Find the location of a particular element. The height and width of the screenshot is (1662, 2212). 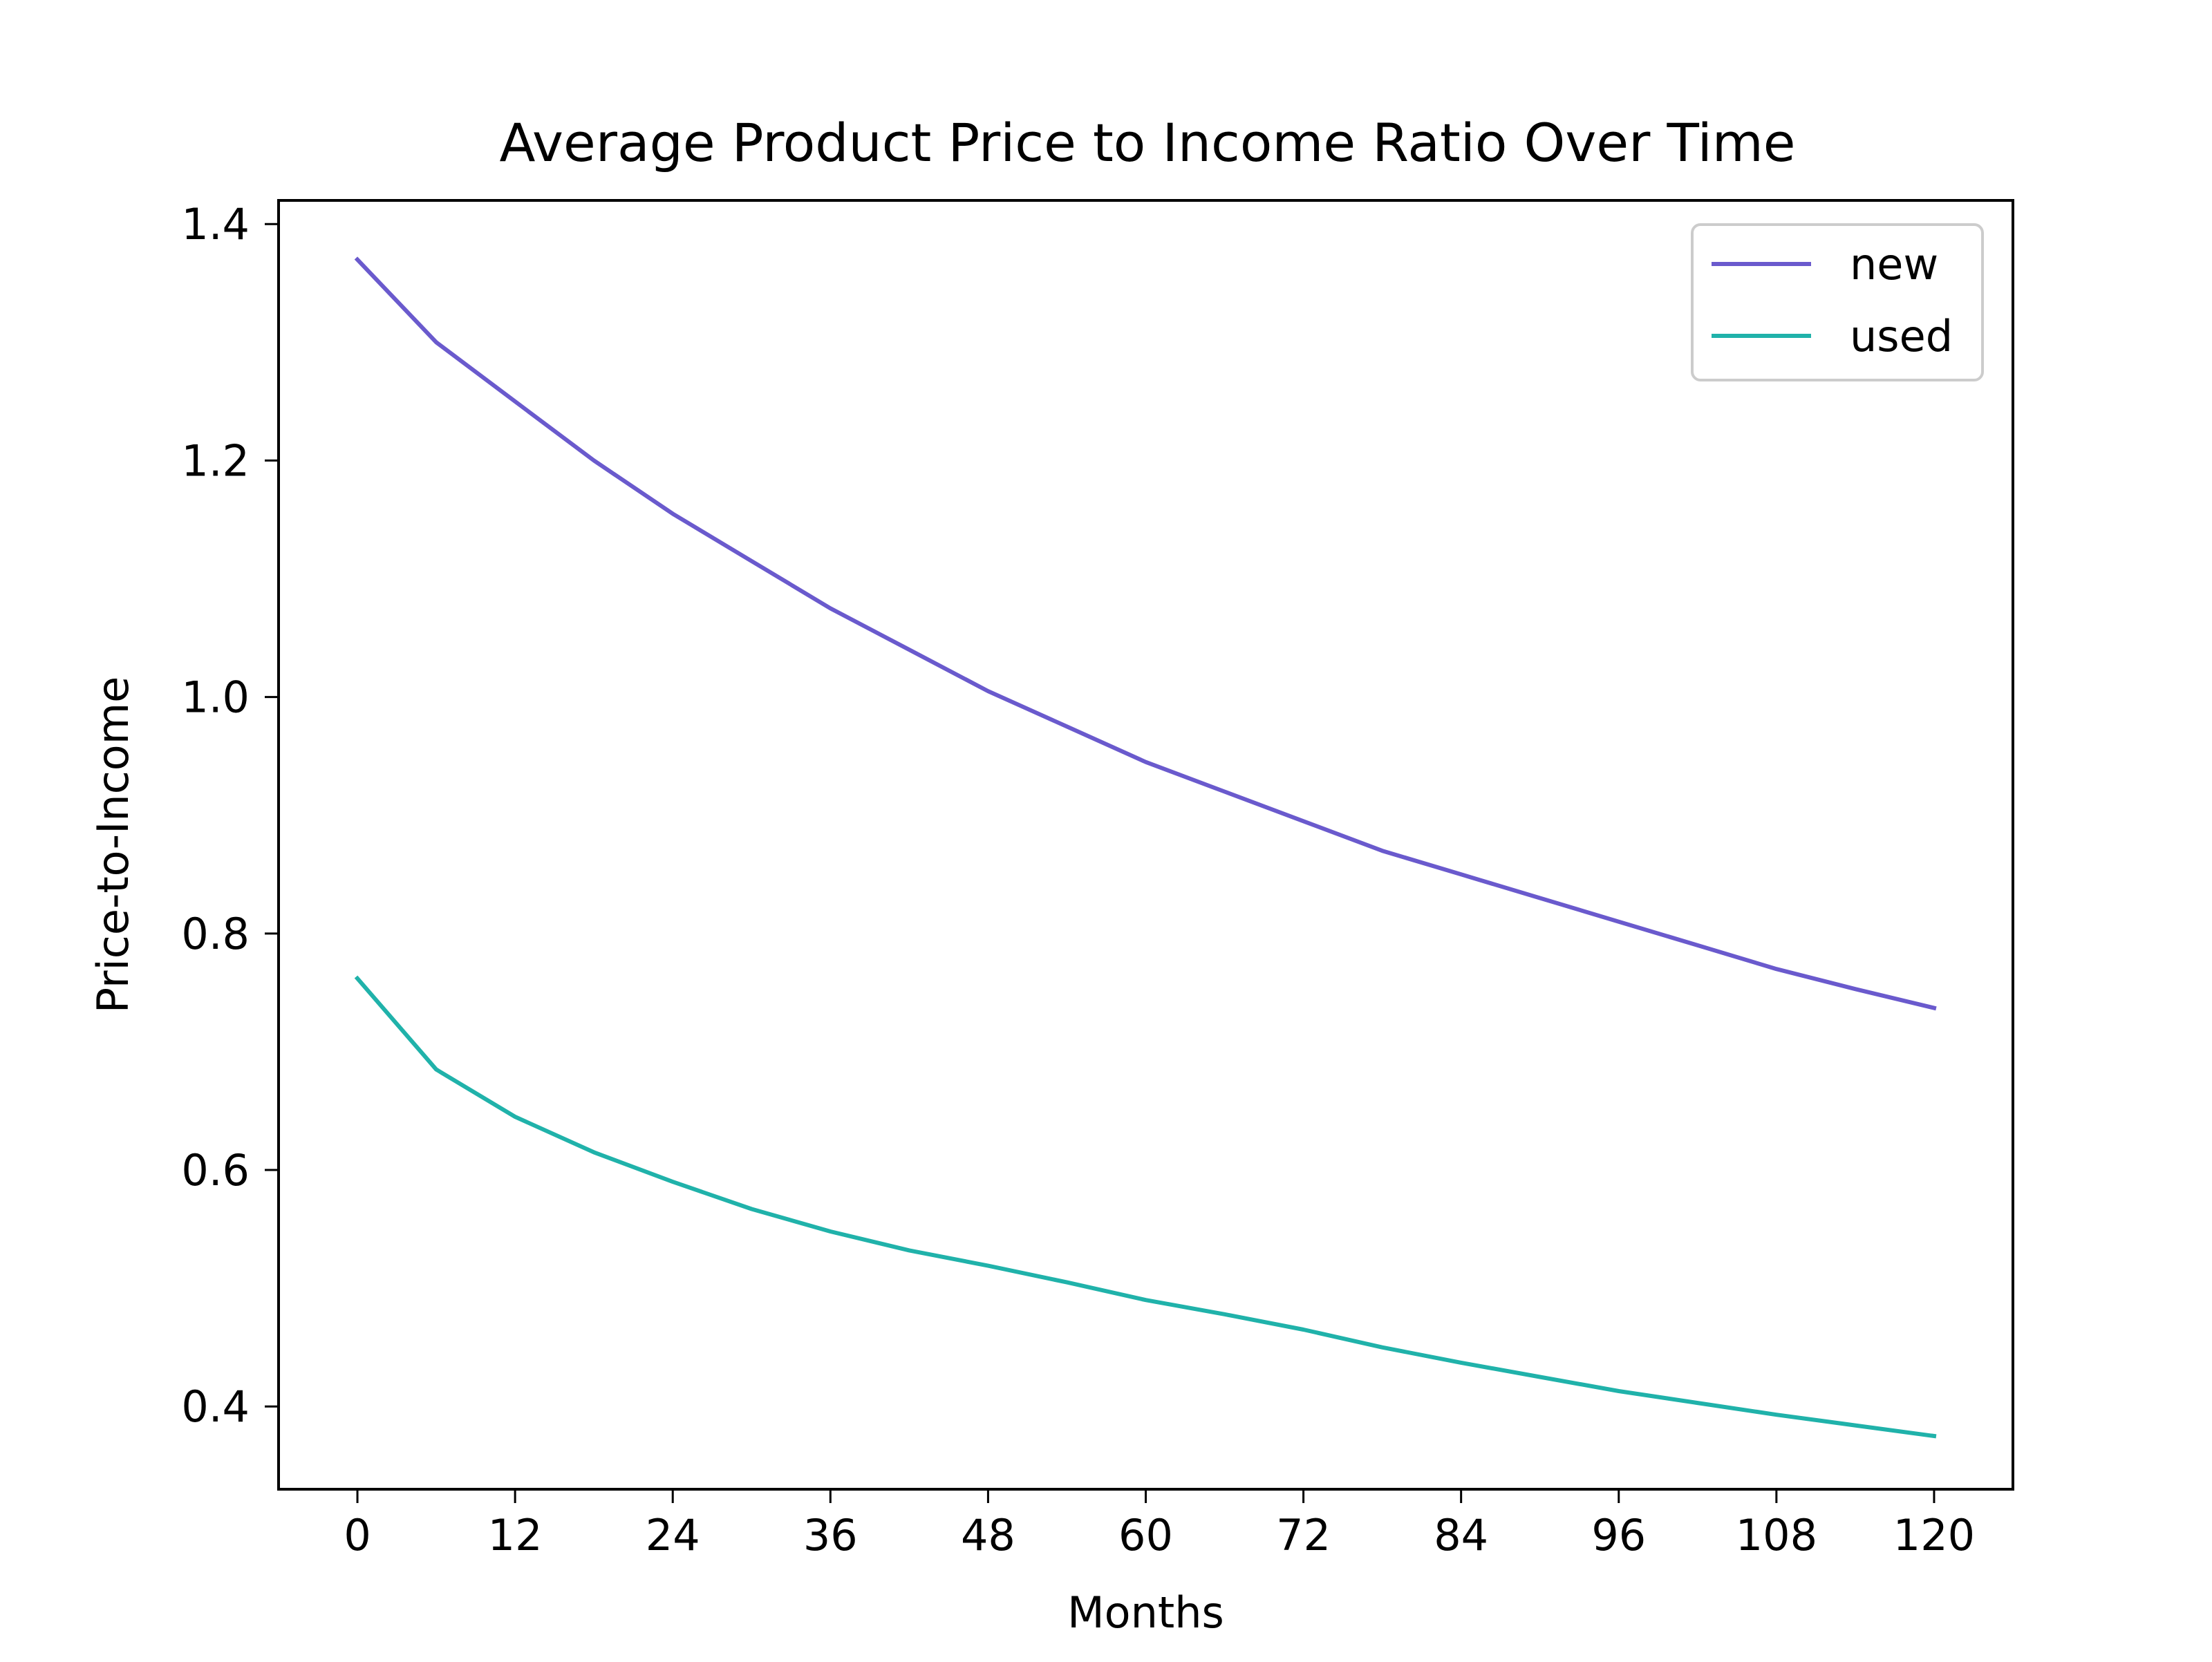

x-tick-label: 36 is located at coordinates (831, 1535).